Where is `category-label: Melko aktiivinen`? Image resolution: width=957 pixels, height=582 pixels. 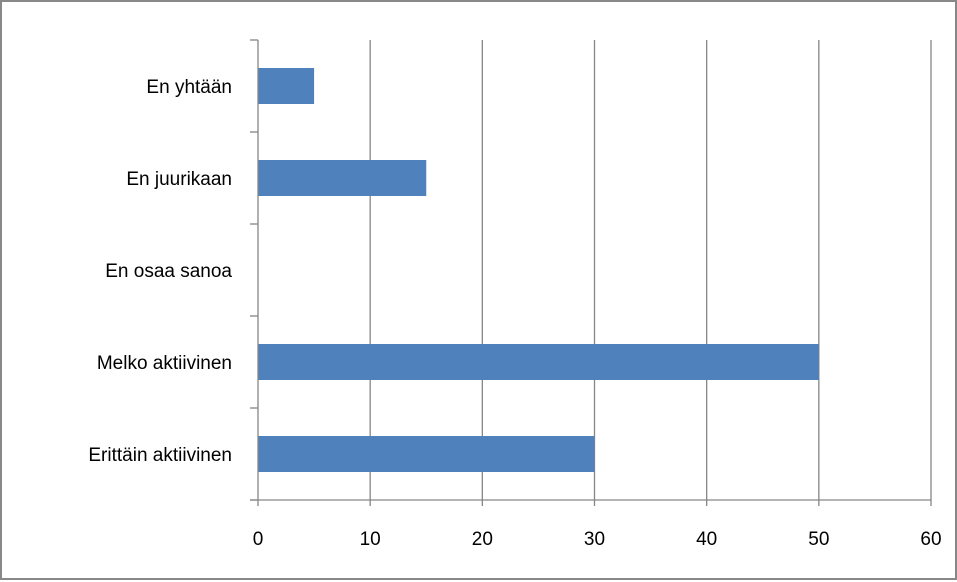
category-label: Melko aktiivinen is located at coordinates (164, 363).